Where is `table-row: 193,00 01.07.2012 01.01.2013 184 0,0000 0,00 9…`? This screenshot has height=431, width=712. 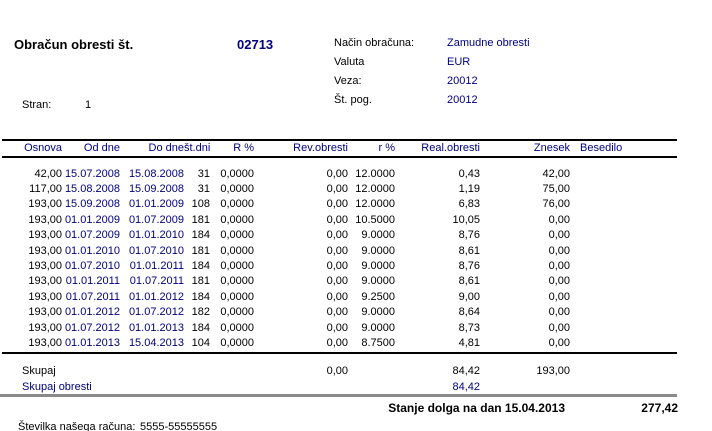 table-row: 193,00 01.07.2012 01.01.2013 184 0,0000 0,00 9… is located at coordinates (338, 327).